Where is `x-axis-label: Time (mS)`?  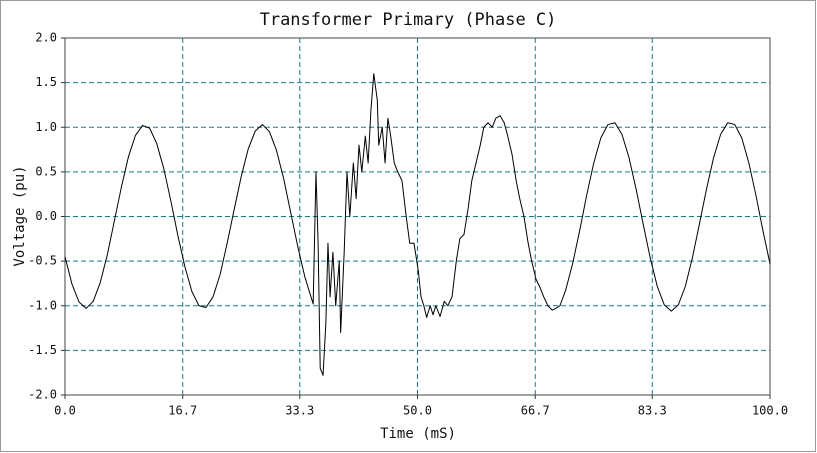
x-axis-label: Time (mS) is located at coordinates (418, 434).